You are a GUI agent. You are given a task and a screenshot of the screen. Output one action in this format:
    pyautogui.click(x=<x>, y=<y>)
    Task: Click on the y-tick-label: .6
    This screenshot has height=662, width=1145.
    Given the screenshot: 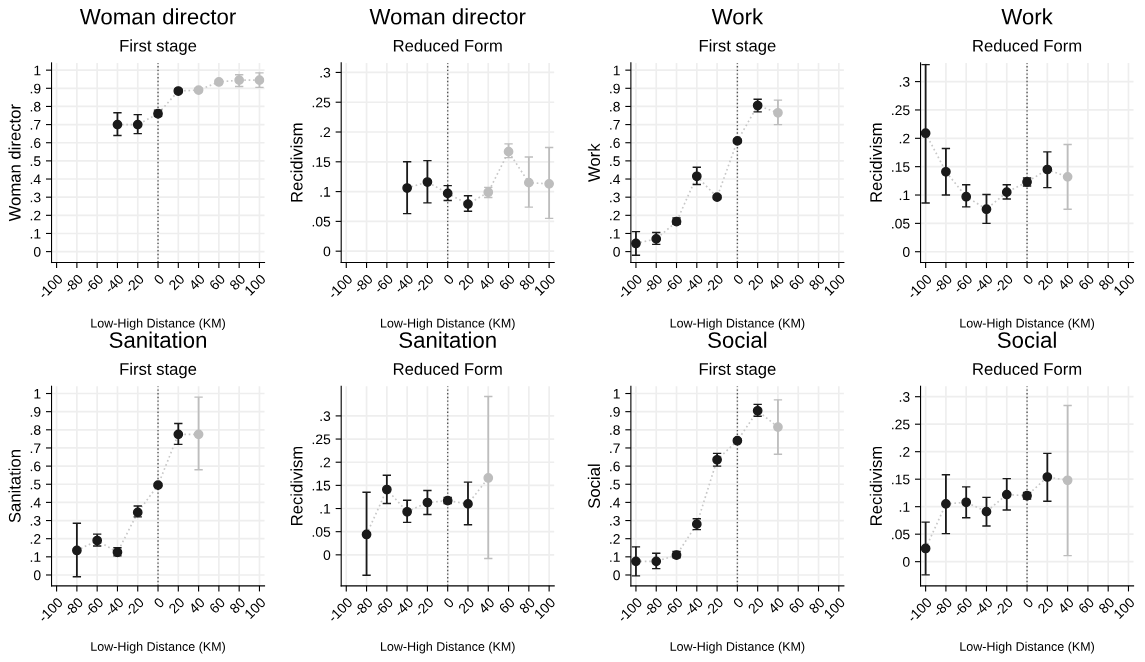 What is the action you would take?
    pyautogui.click(x=35, y=466)
    